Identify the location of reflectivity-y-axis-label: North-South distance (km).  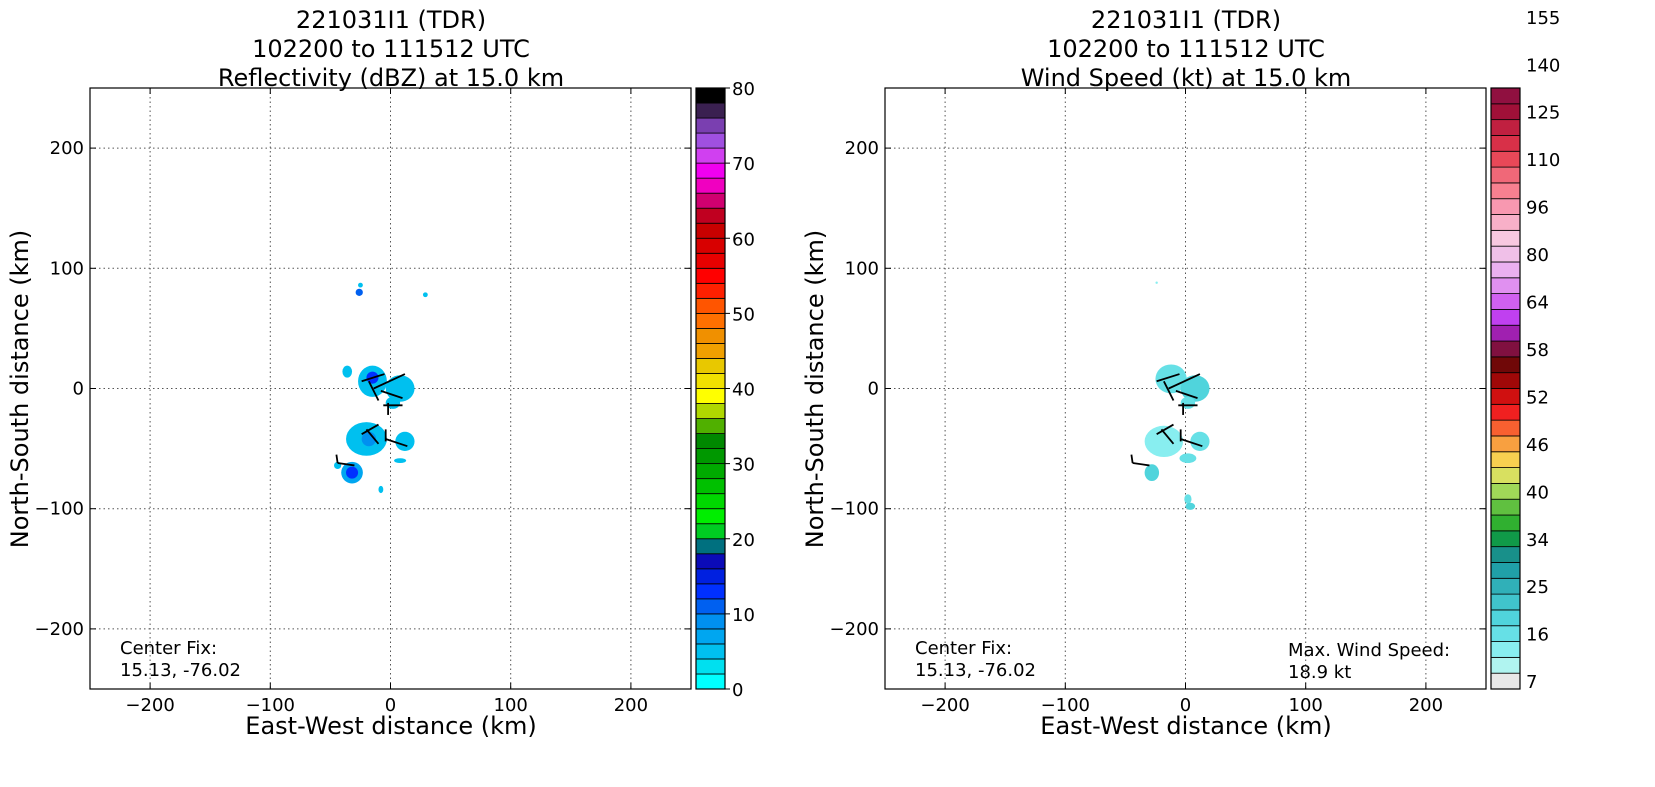
(20, 389).